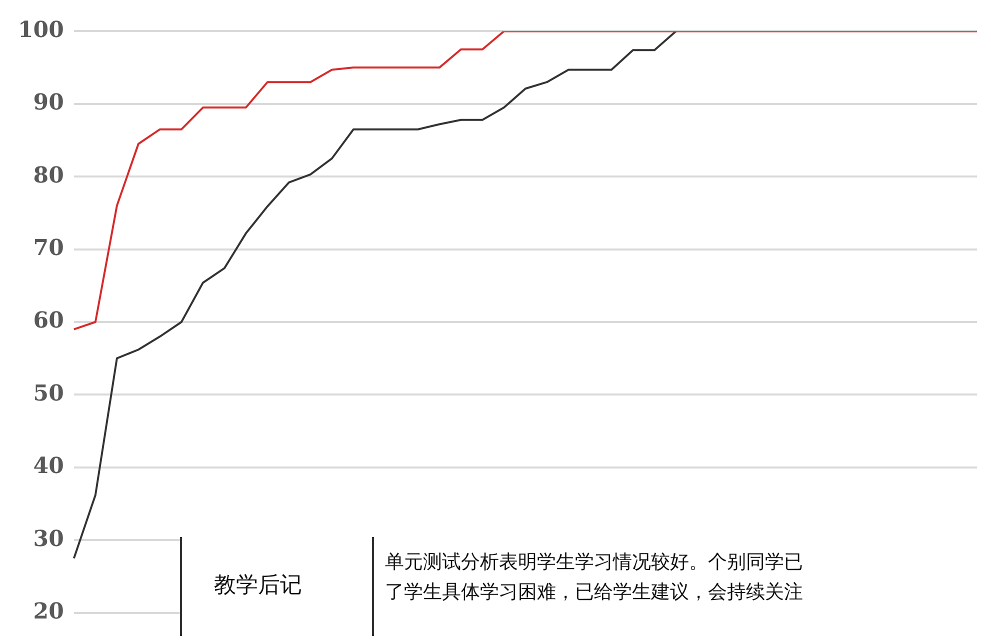 The image size is (991, 644). Describe the element at coordinates (48, 248) in the screenshot. I see `y-tick-label: 70` at that location.